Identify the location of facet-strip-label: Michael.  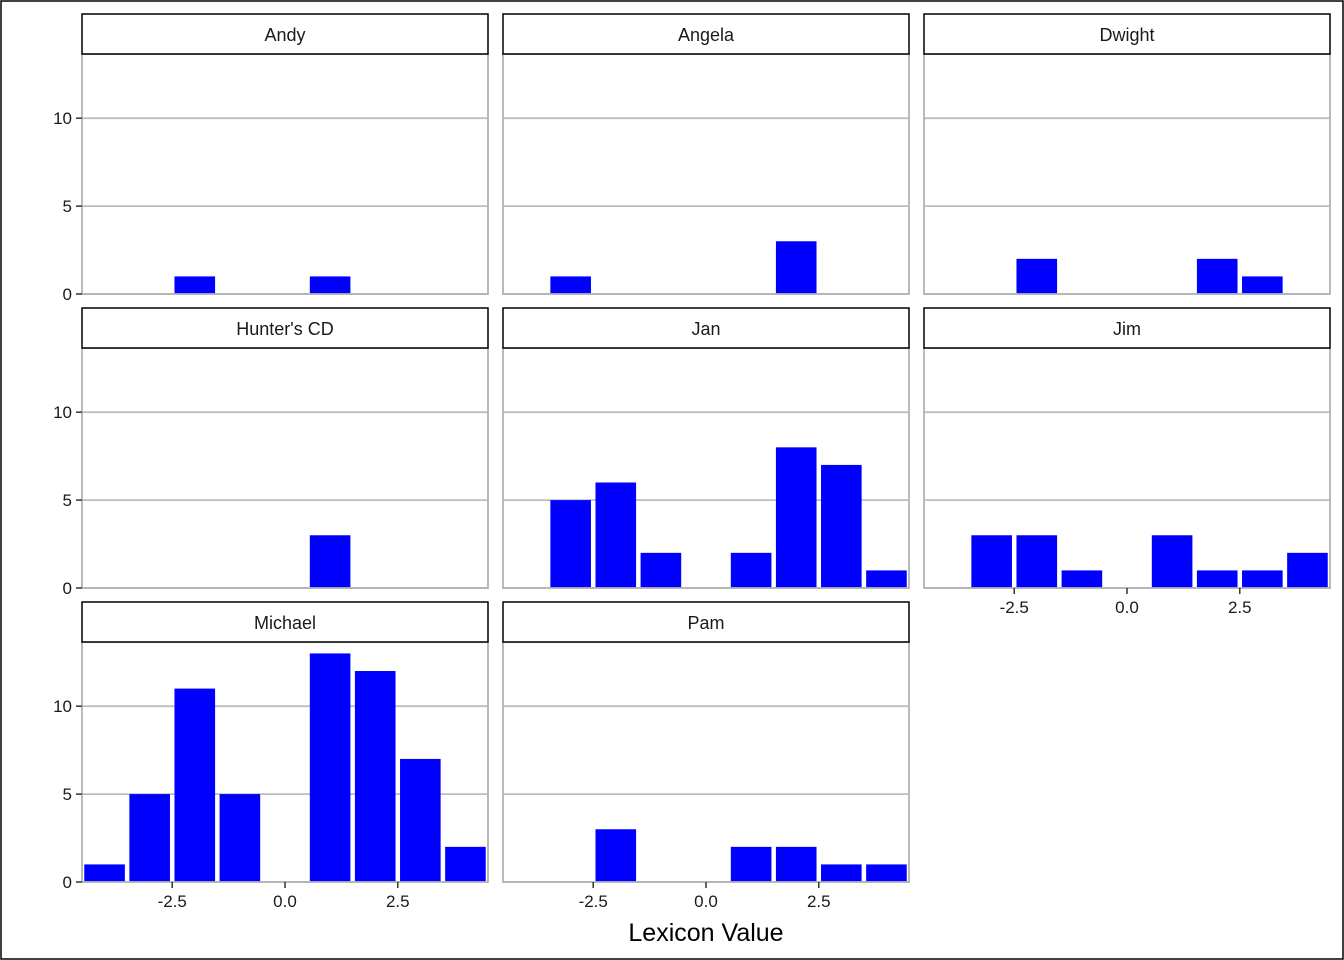
(285, 623).